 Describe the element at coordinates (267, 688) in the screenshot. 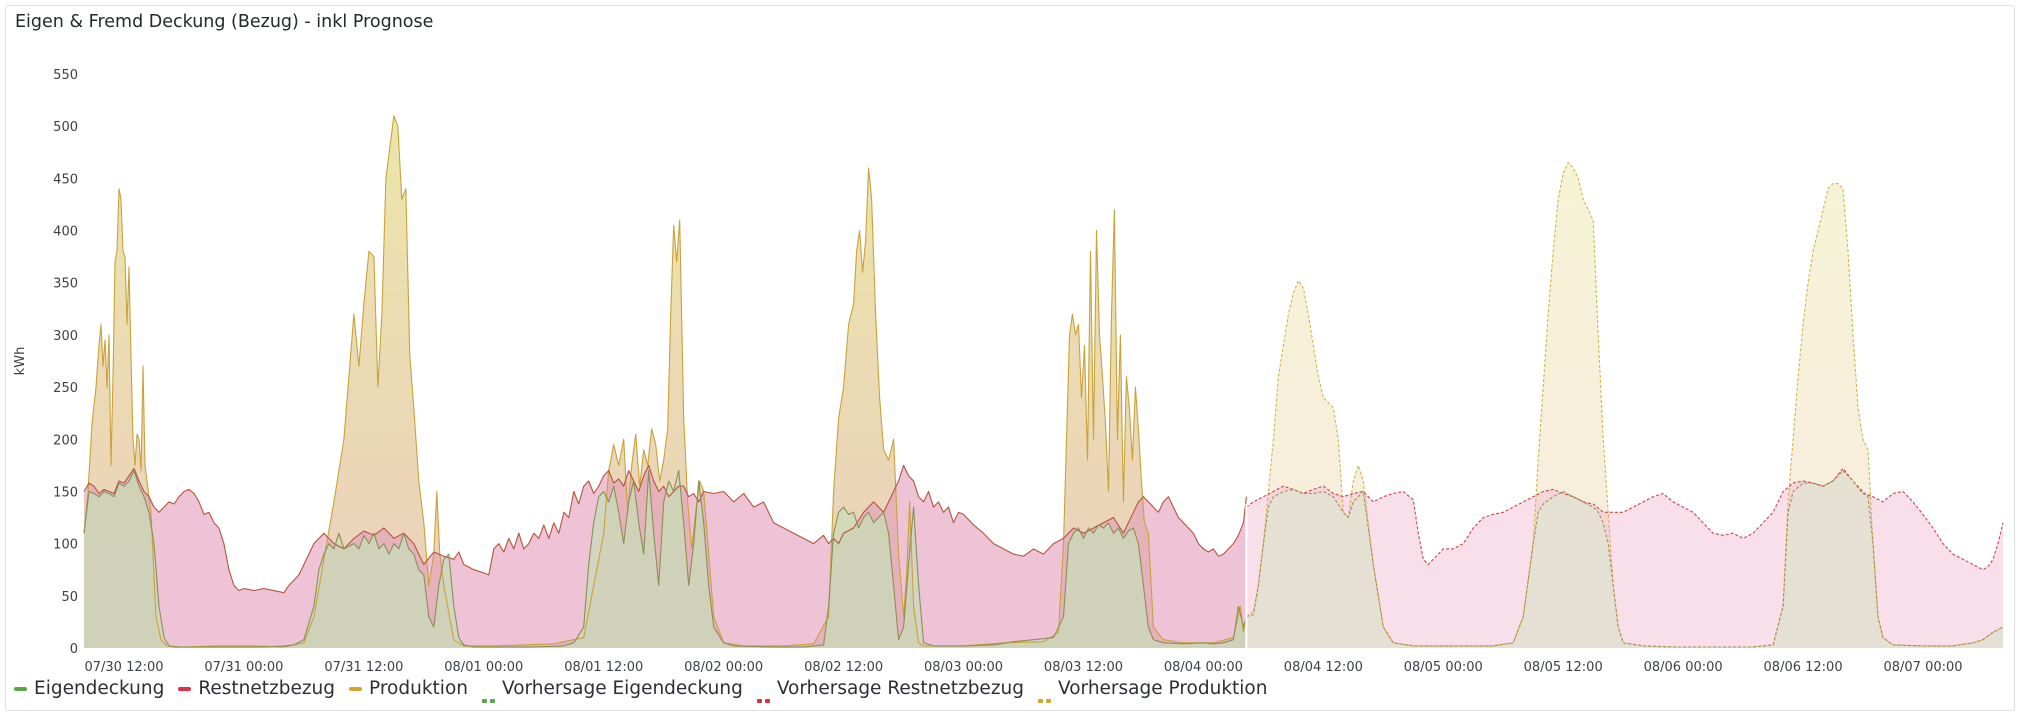

I see `legend-label: Restnetzbezug` at that location.